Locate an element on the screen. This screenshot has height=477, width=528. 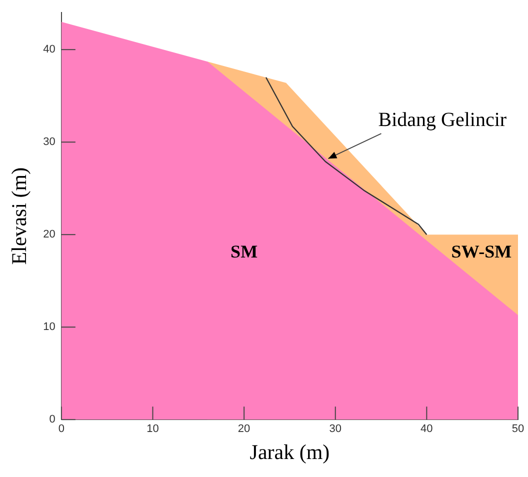
y-axis-title: Elevasi (m) is located at coordinates (19, 216).